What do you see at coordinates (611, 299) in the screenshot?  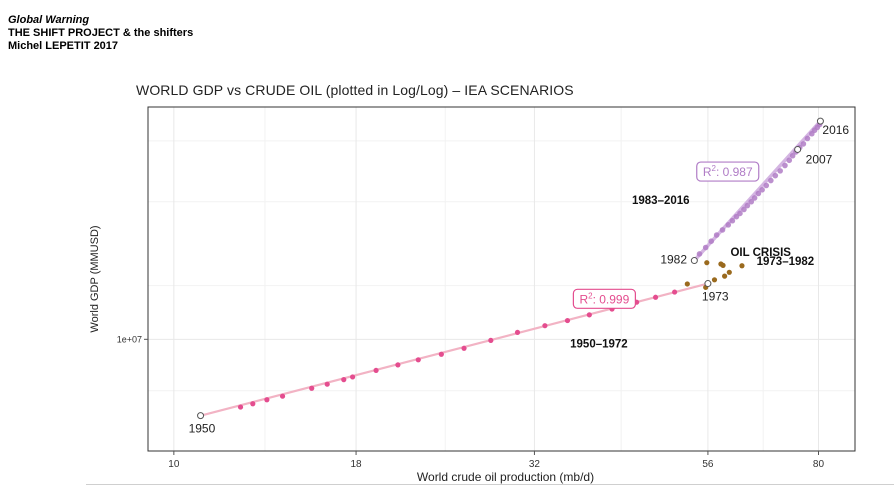 I see `r2-value: : 0.999` at bounding box center [611, 299].